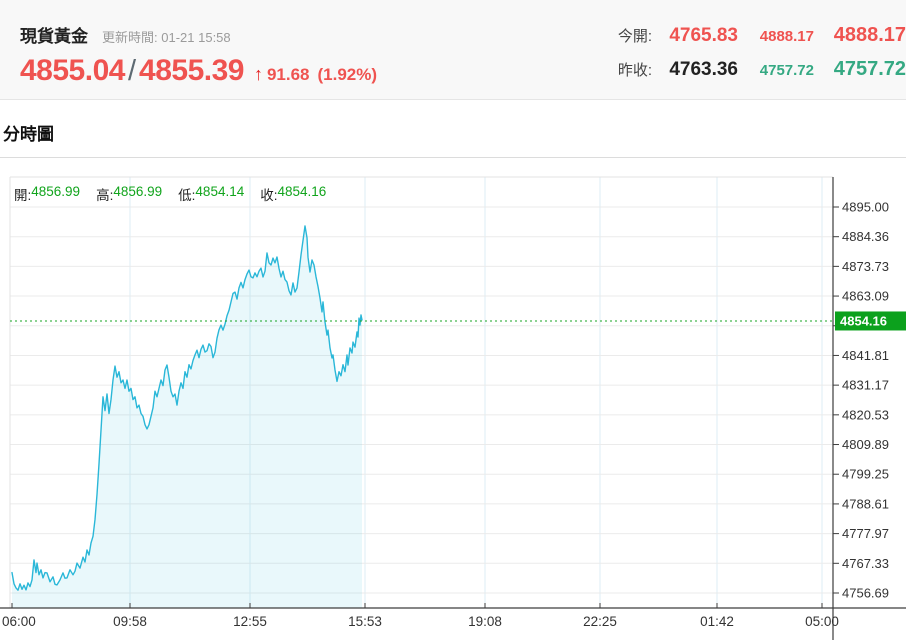 Image resolution: width=906 pixels, height=640 pixels. I want to click on x-tick-label: 05:00, so click(822, 621).